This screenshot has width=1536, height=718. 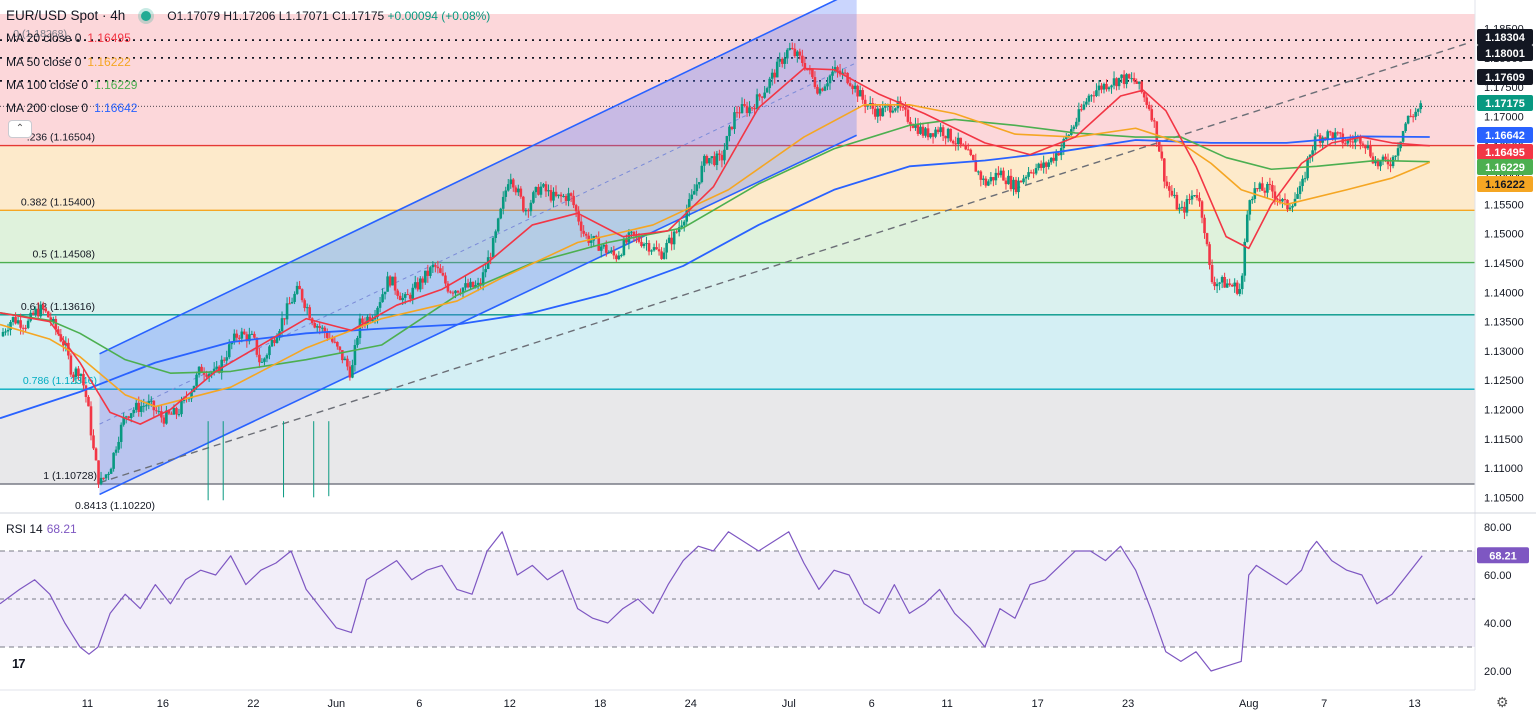 I want to click on y-tick-label: 1.14500, so click(x=1504, y=264).